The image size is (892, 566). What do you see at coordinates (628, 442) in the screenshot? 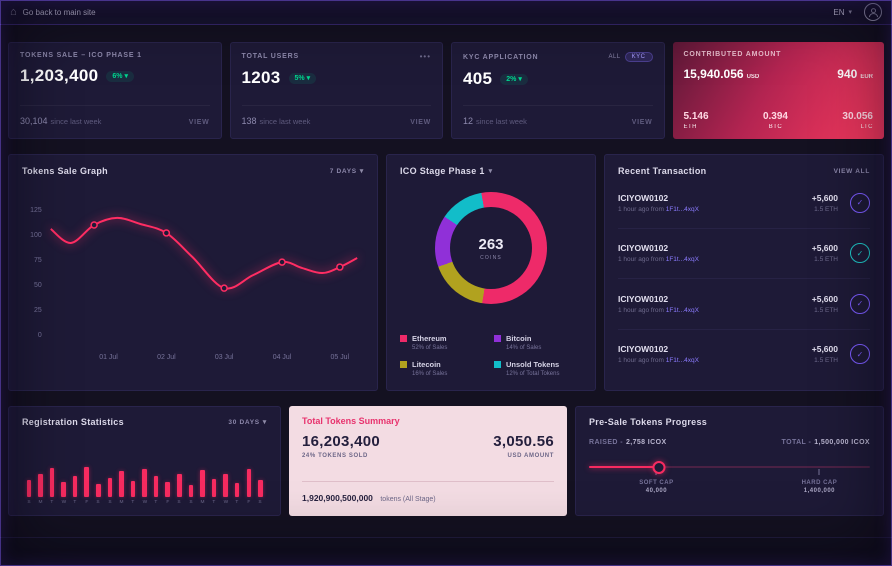
I see `raised-label: RAISED -2,758 ICOX` at bounding box center [628, 442].